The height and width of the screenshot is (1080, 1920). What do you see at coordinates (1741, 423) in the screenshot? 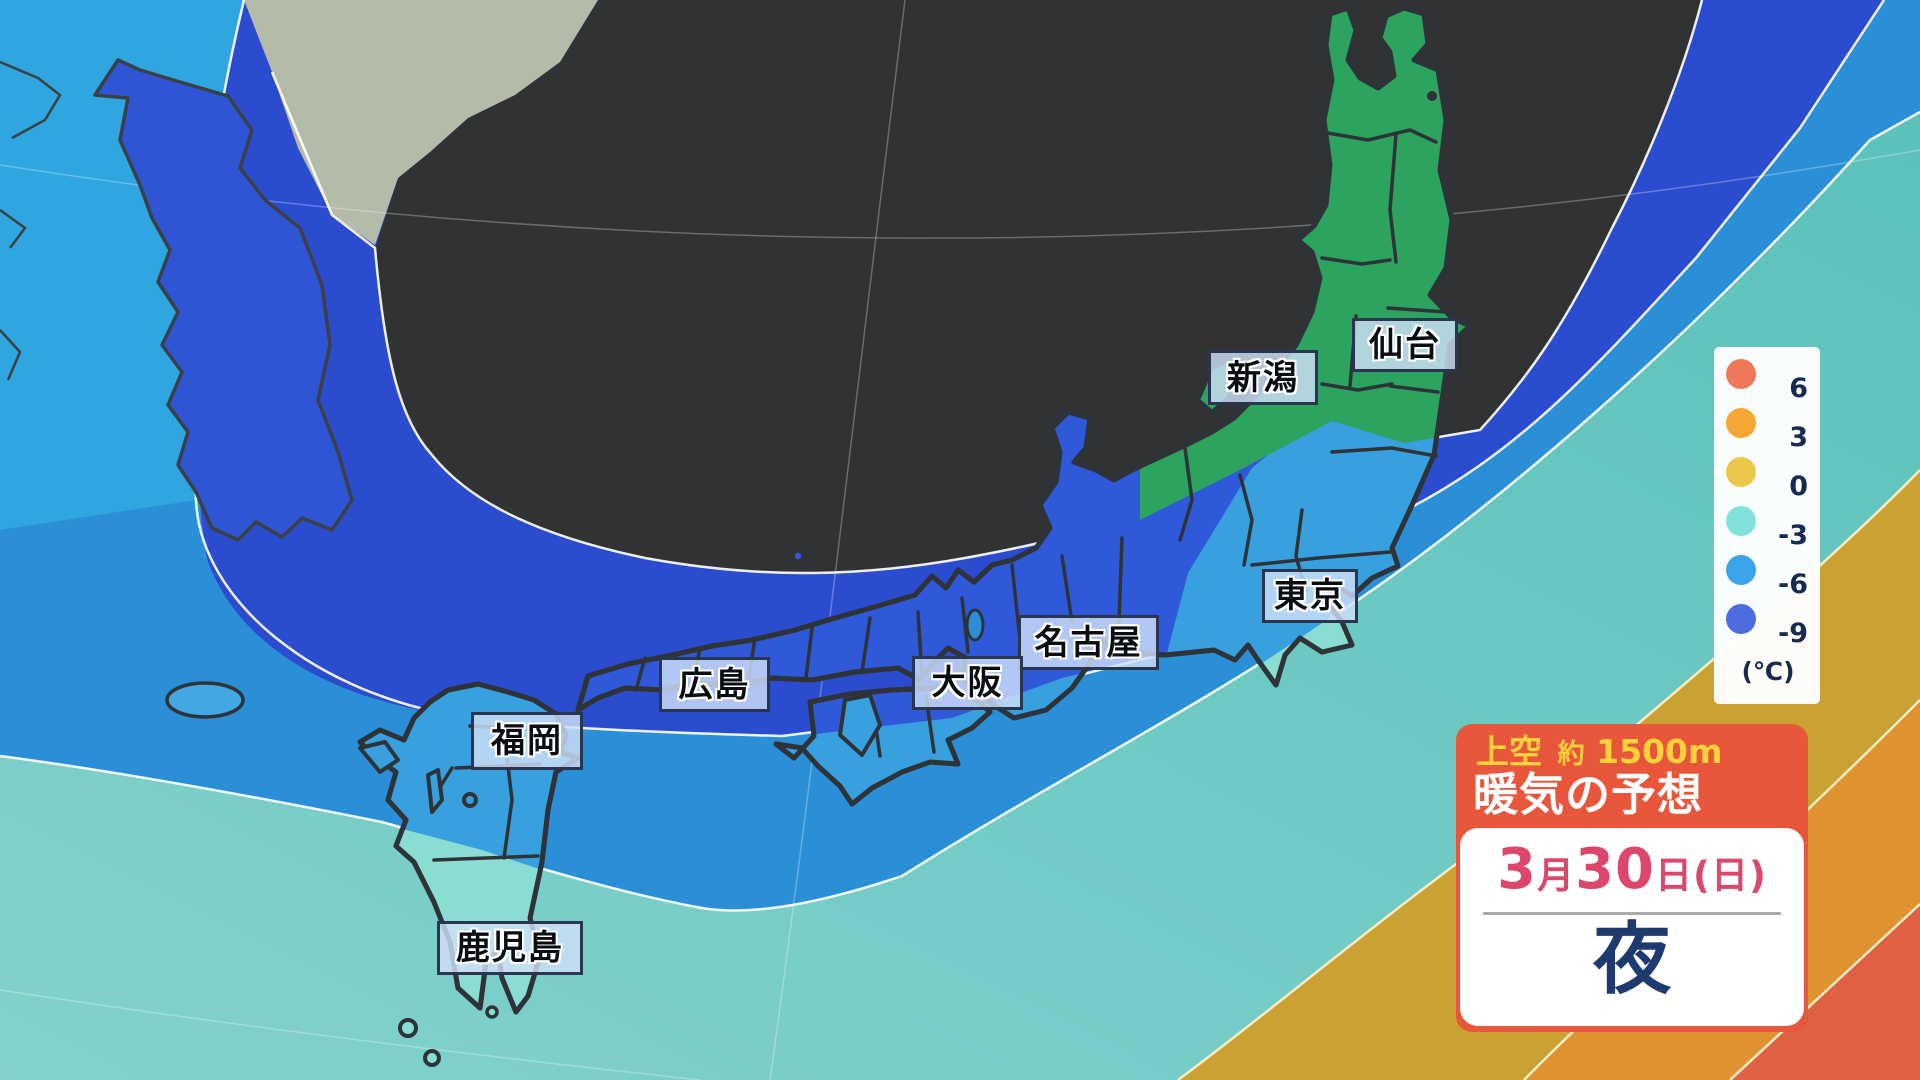
I see `legend-dot-plus3-icon` at bounding box center [1741, 423].